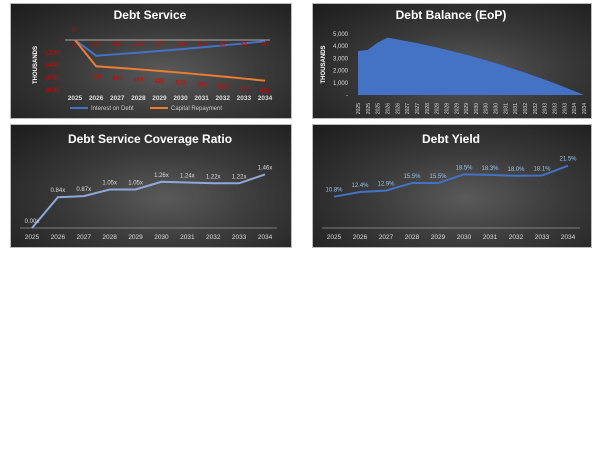 This screenshot has height=475, width=600. I want to click on y-tick-label: (200), so click(53, 54).